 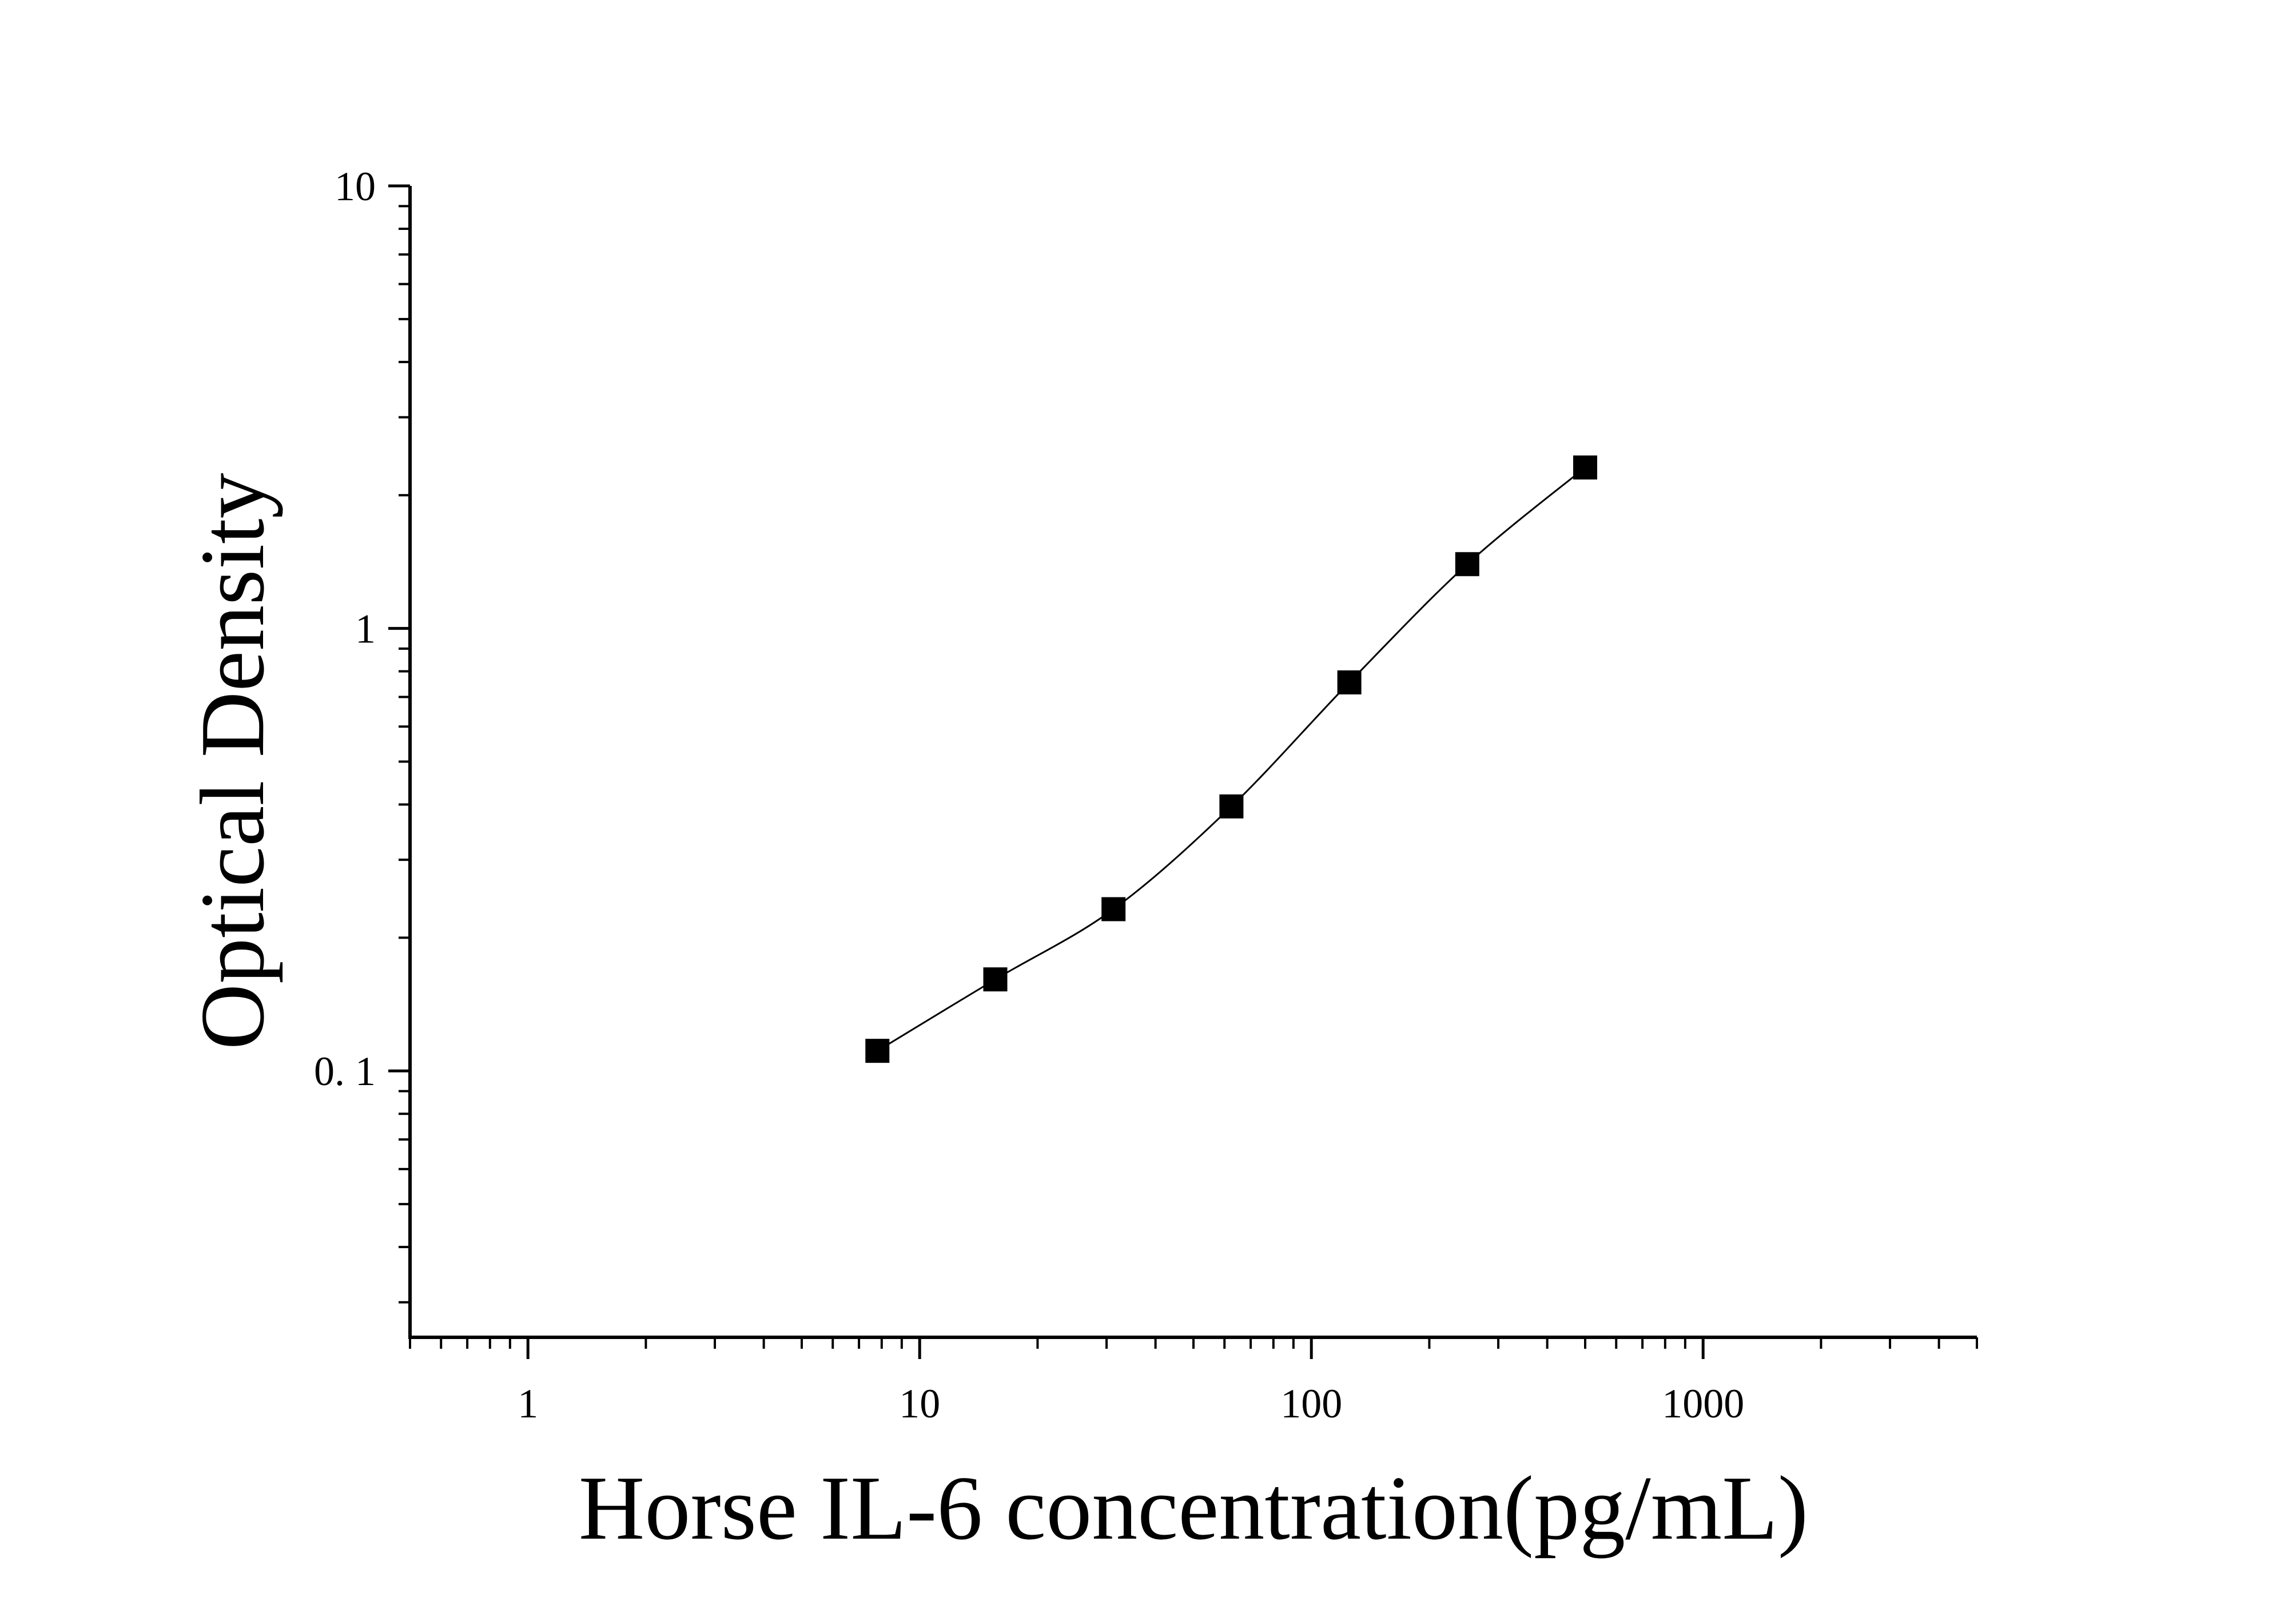 I want to click on y-tick-label: 0. 1, so click(x=345, y=1071).